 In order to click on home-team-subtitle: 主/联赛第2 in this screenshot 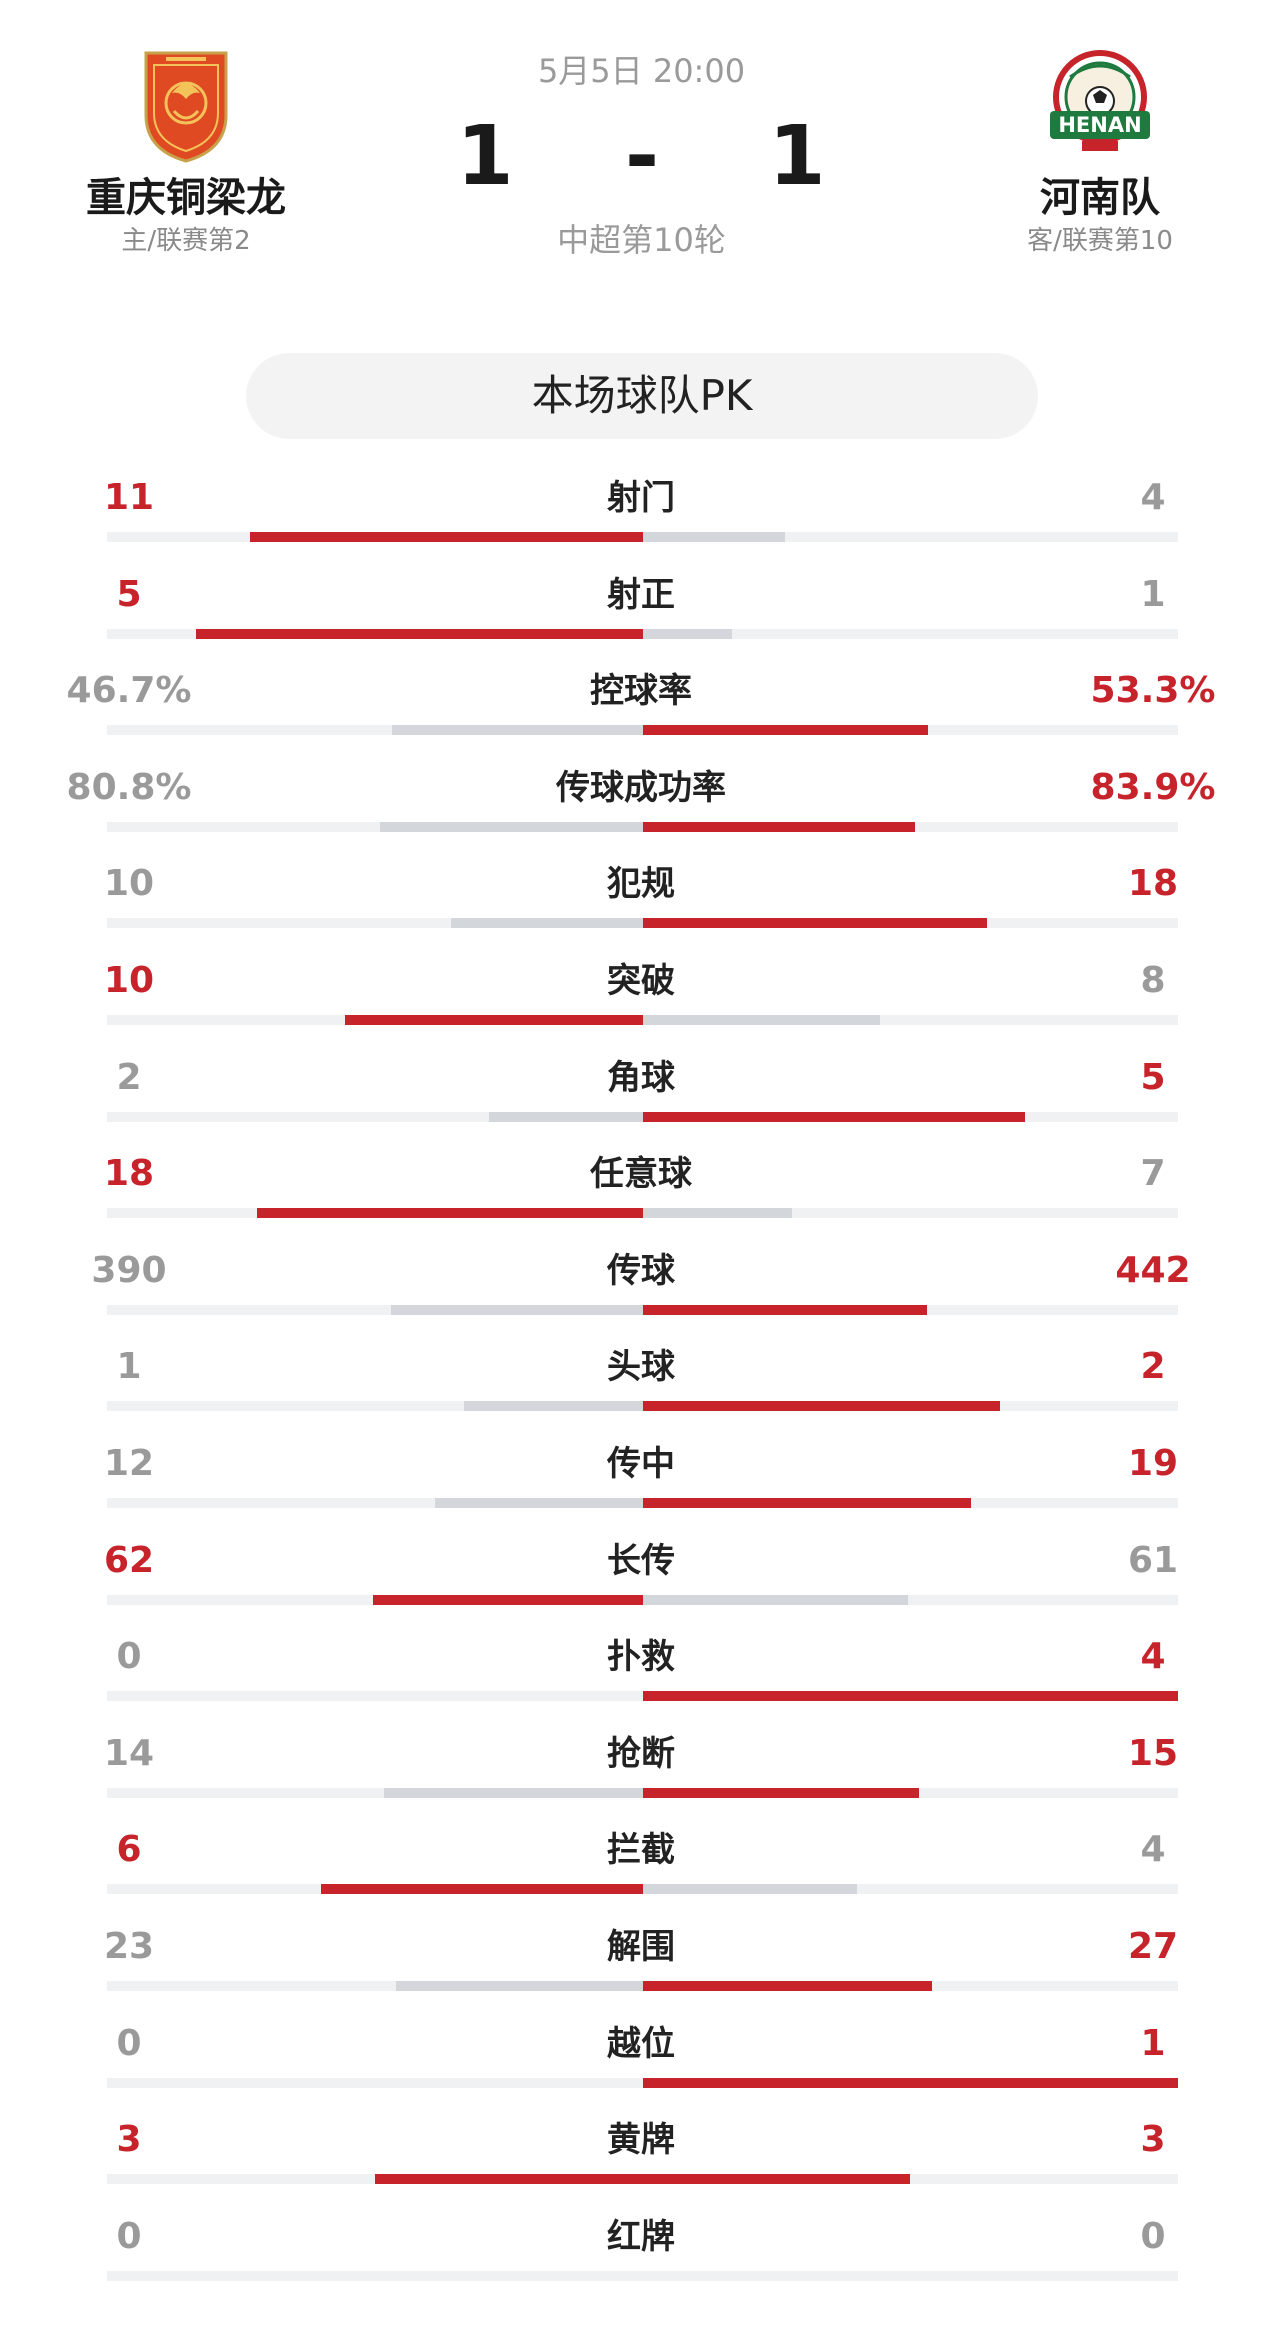, I will do `click(186, 241)`.